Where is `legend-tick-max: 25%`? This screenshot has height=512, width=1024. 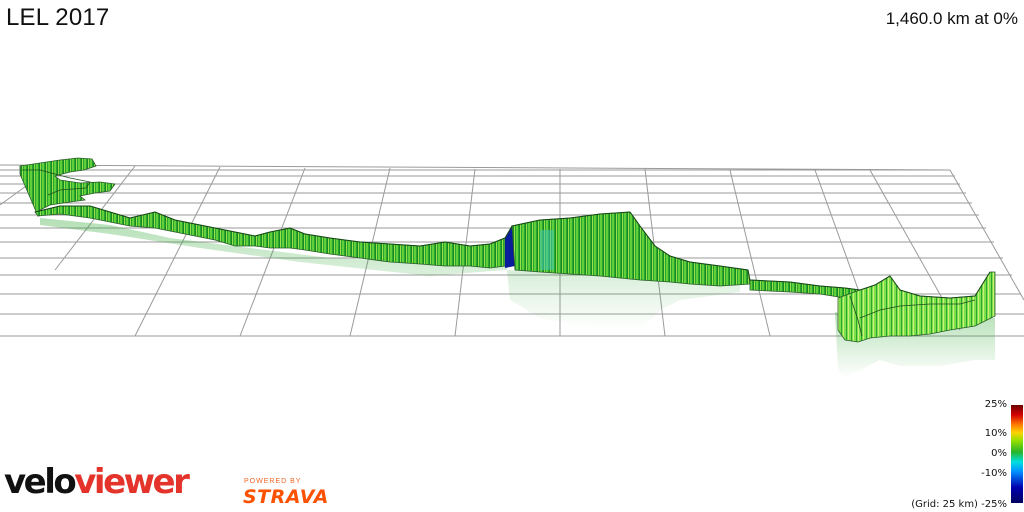 legend-tick-max: 25% is located at coordinates (995, 404).